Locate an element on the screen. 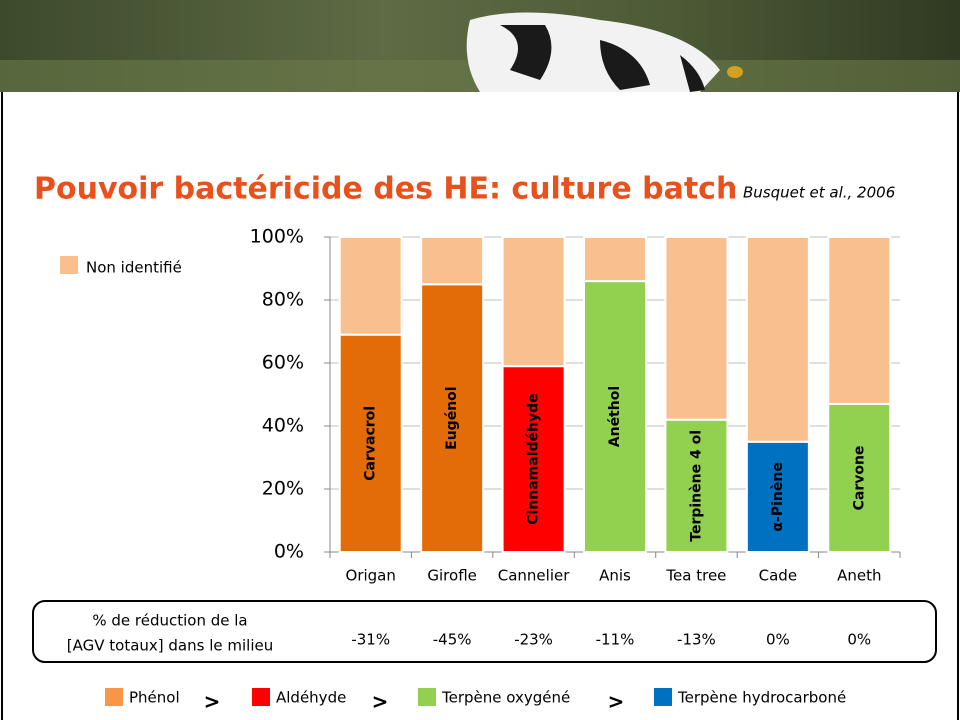 This screenshot has height=720, width=960. row-value: -11% is located at coordinates (615, 640).